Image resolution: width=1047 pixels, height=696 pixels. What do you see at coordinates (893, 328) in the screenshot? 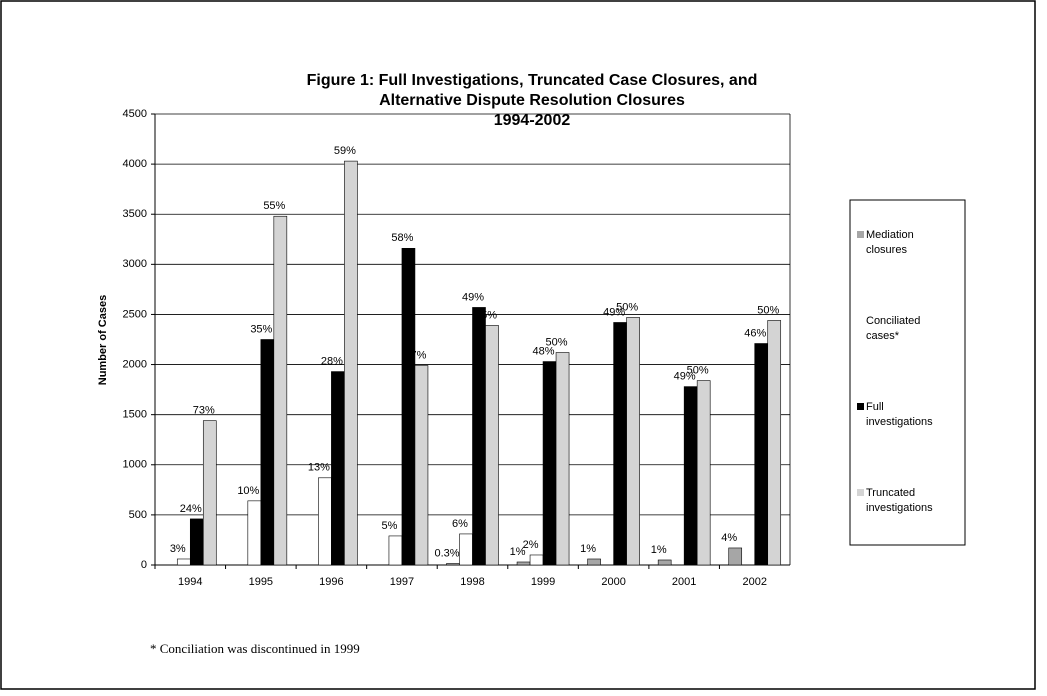
I see `legend-label: Conciliated cases*` at bounding box center [893, 328].